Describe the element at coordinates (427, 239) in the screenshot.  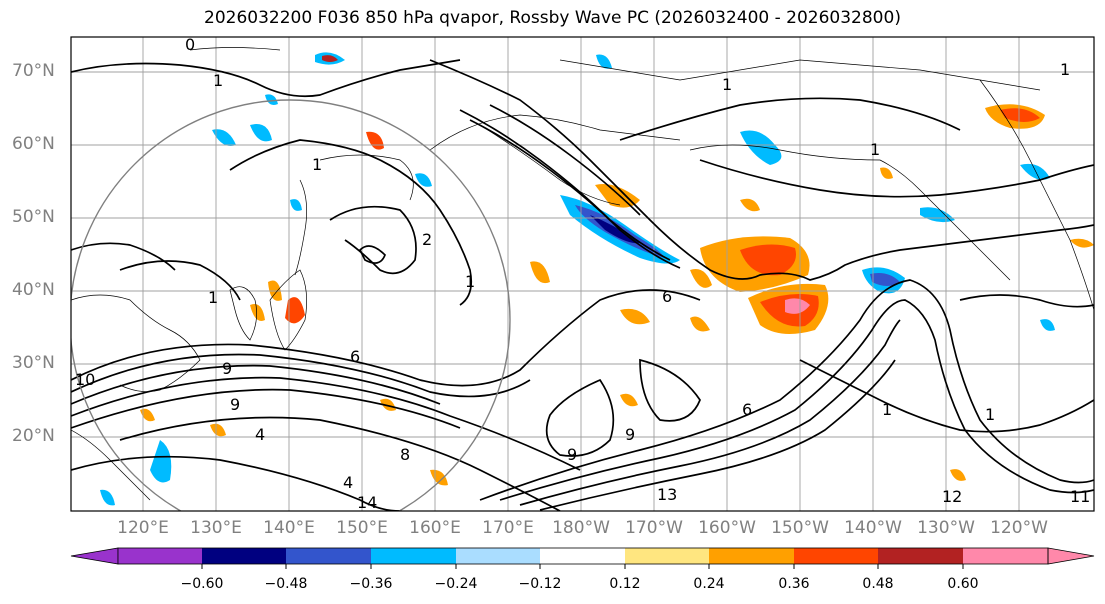
I see `contour-label: 2` at that location.